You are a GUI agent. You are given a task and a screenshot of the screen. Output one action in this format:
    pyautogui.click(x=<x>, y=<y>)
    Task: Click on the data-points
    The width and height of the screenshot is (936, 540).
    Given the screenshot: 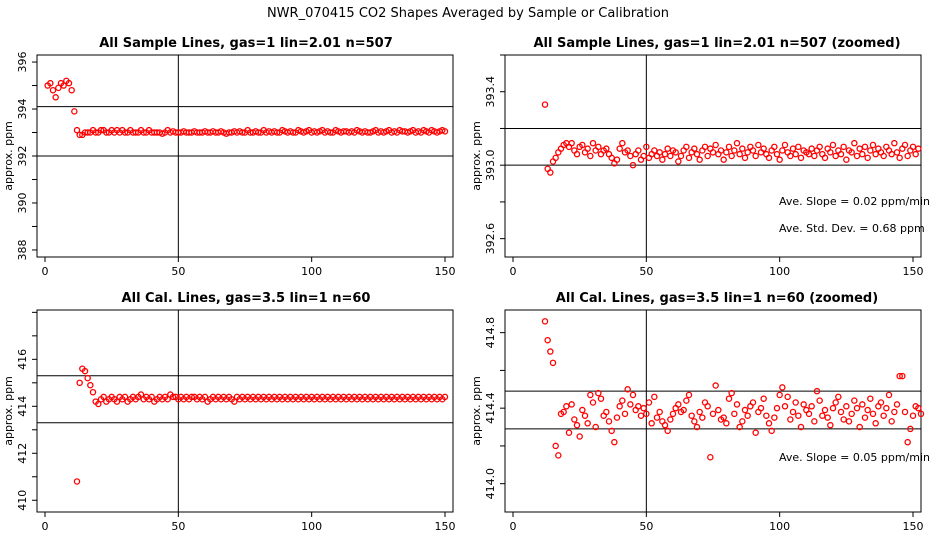 What is the action you would take?
    pyautogui.click(x=246, y=108)
    